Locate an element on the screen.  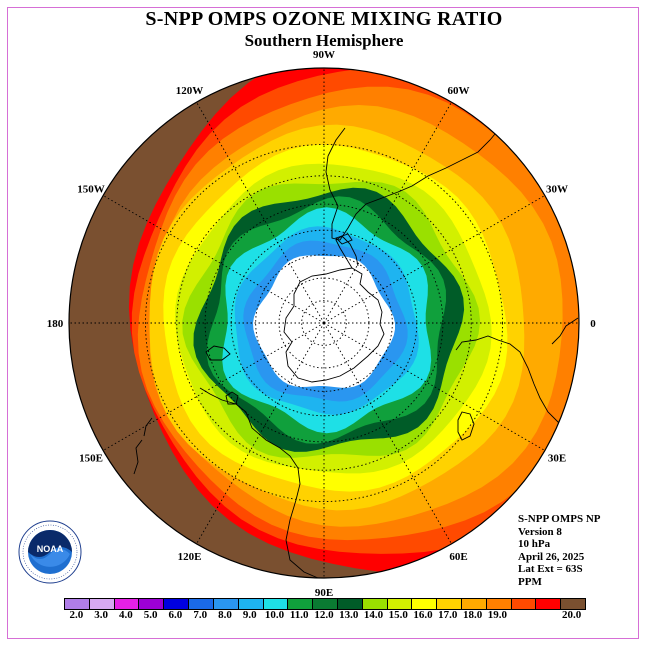
colorbar-tick-label: 3.0 is located at coordinates (101, 615).